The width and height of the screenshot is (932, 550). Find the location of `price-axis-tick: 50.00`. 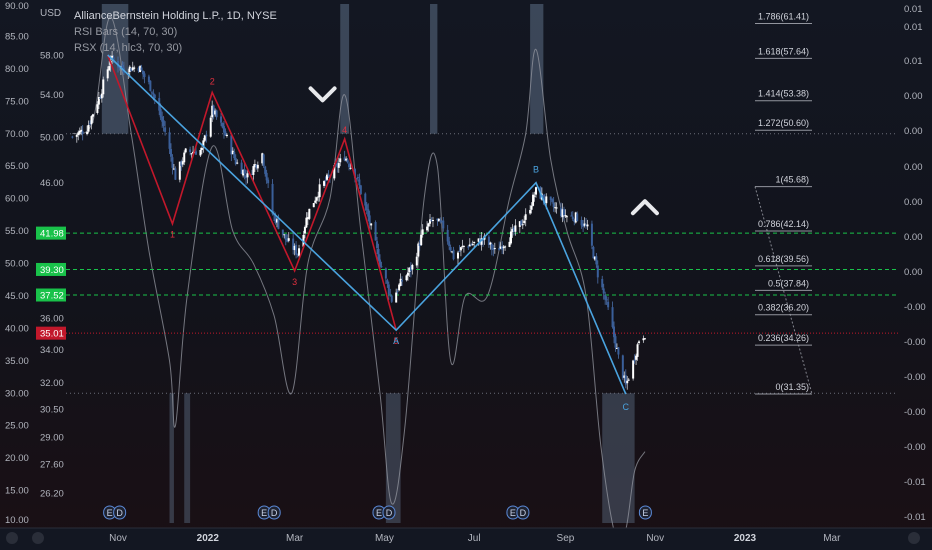

price-axis-tick: 50.00 is located at coordinates (52, 137).